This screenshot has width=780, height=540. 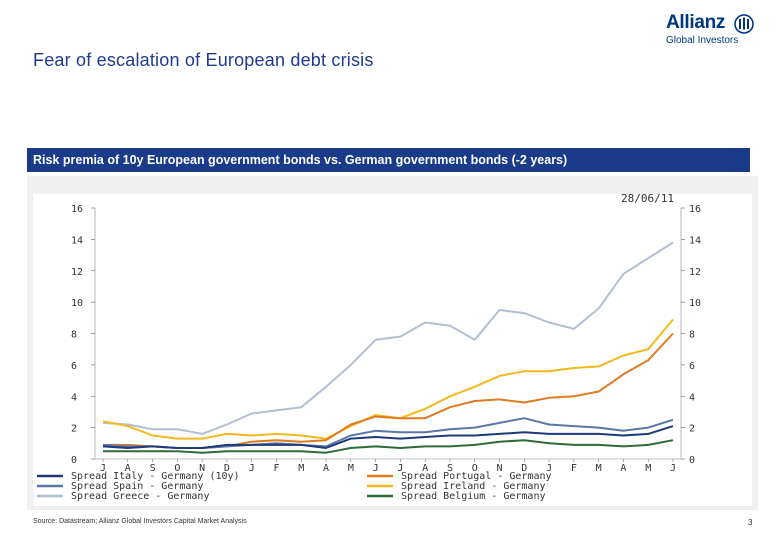 I want to click on logo-subtitle: Global Investors, so click(x=702, y=40).